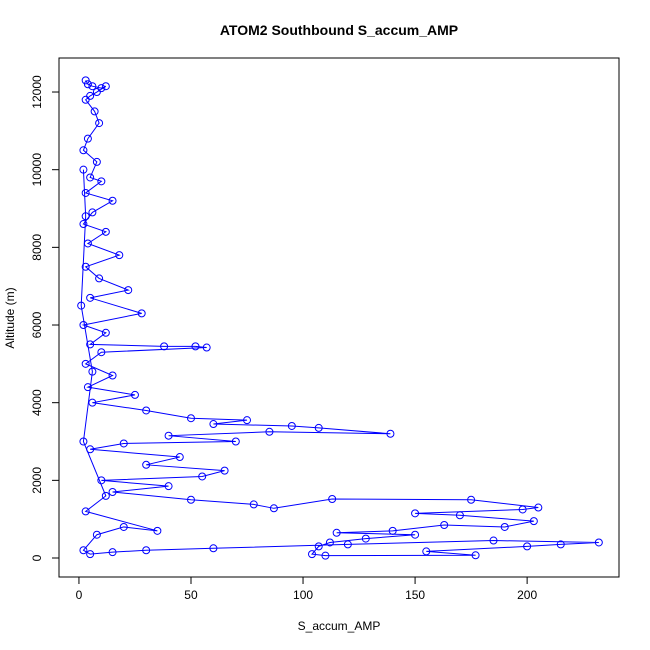 The image size is (650, 650). I want to click on y-tick-label: 4000, so click(37, 402).